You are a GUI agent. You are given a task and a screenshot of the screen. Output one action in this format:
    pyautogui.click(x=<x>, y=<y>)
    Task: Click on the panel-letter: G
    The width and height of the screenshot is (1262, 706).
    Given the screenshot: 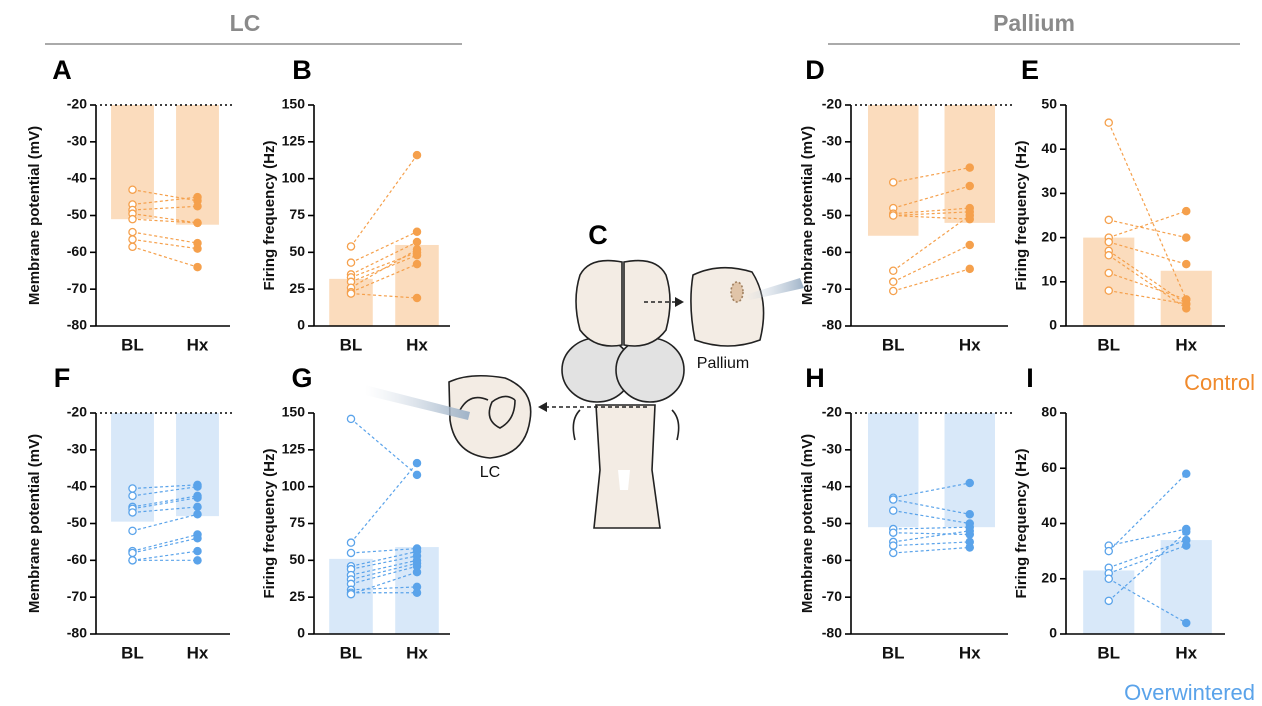 What is the action you would take?
    pyautogui.click(x=301, y=378)
    